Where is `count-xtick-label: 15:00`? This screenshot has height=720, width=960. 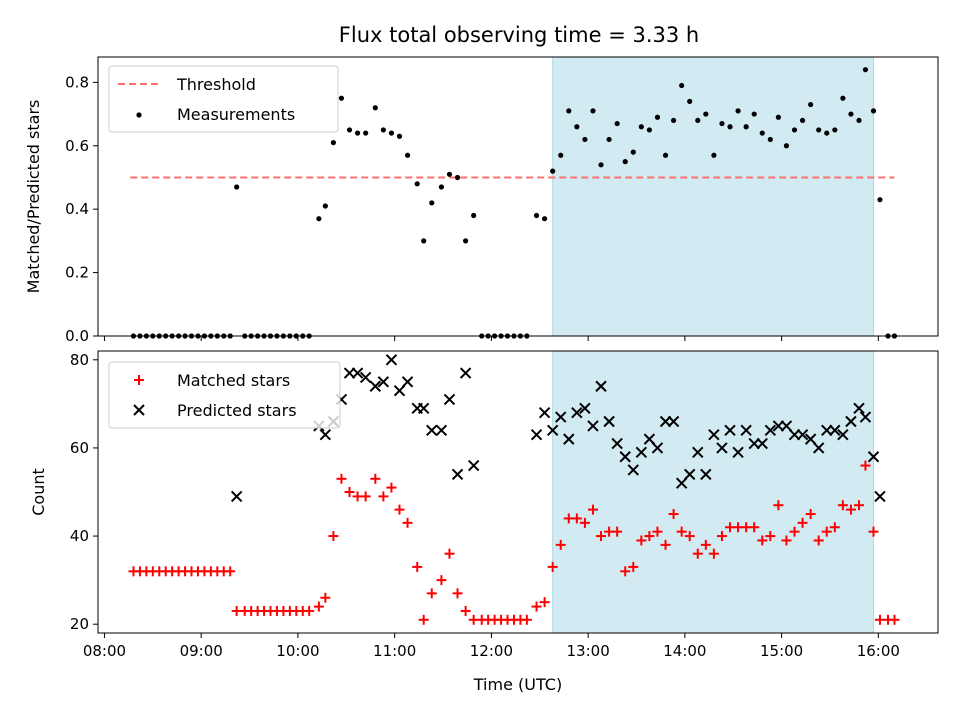 count-xtick-label: 15:00 is located at coordinates (781, 651).